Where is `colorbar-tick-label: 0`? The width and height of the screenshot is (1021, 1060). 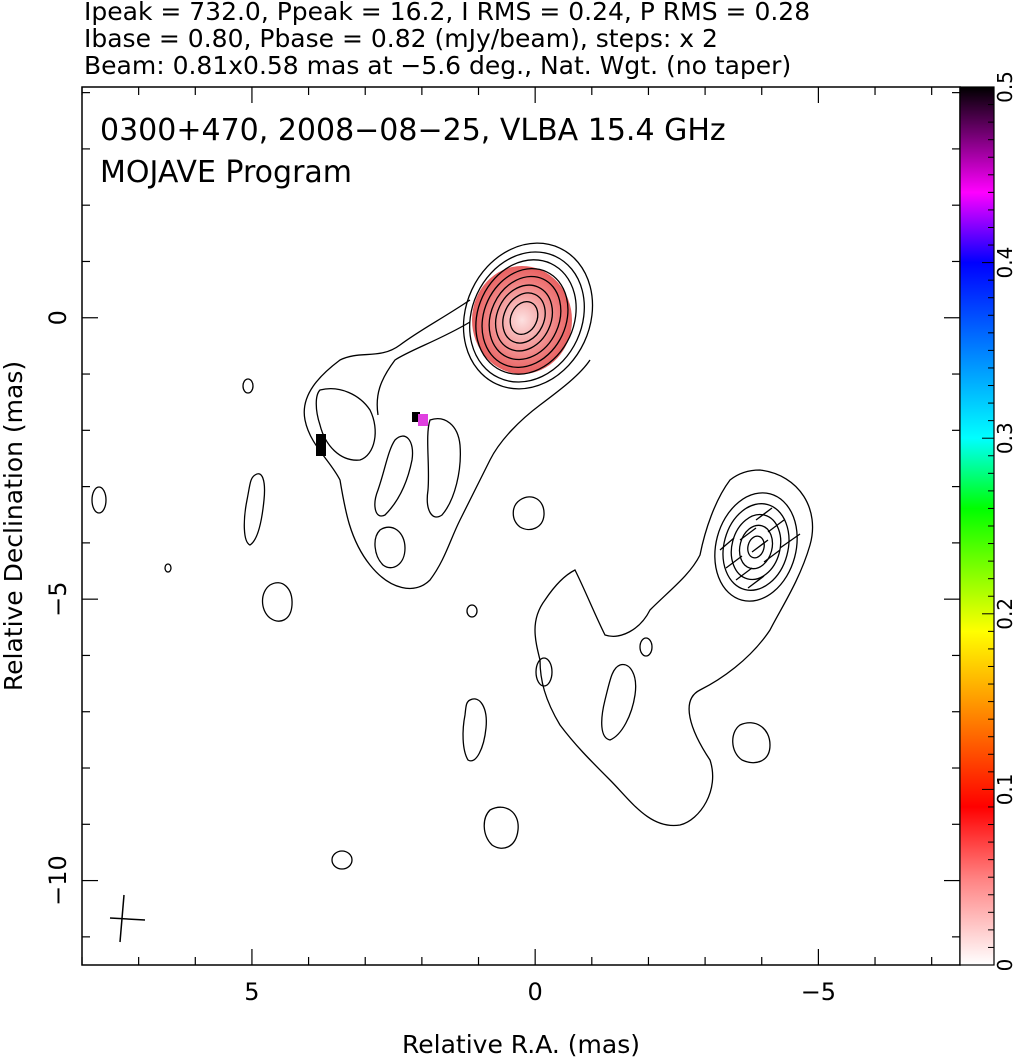 colorbar-tick-label: 0 is located at coordinates (1005, 965).